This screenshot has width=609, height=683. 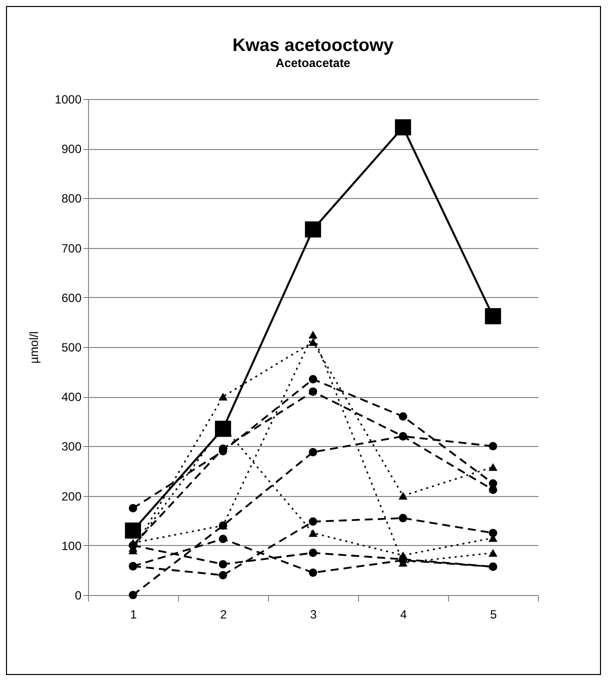 What do you see at coordinates (68, 99) in the screenshot?
I see `y-tick-label: 1000` at bounding box center [68, 99].